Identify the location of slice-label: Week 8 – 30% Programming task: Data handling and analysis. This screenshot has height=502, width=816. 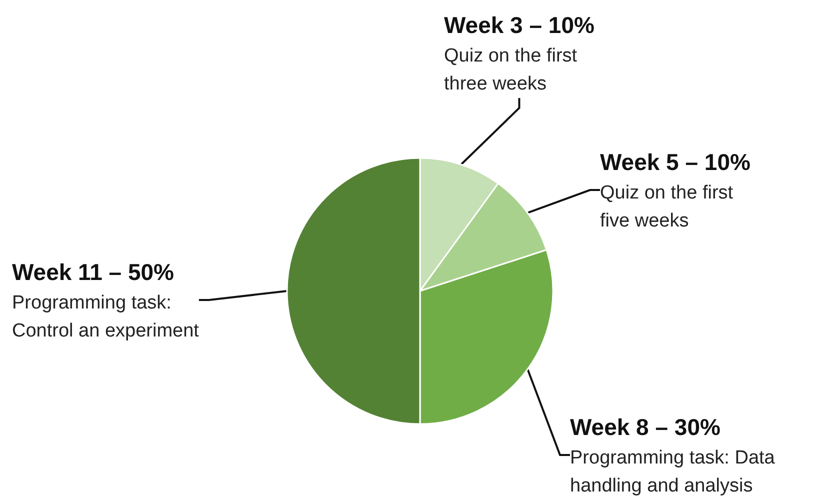
(673, 455).